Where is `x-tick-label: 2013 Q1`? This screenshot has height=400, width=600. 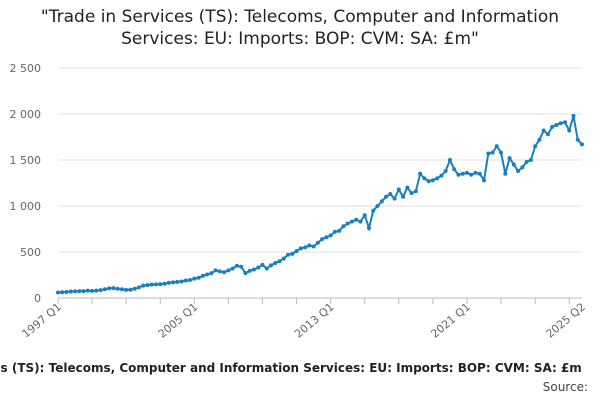
x-tick-label: 2013 Q1 is located at coordinates (314, 320).